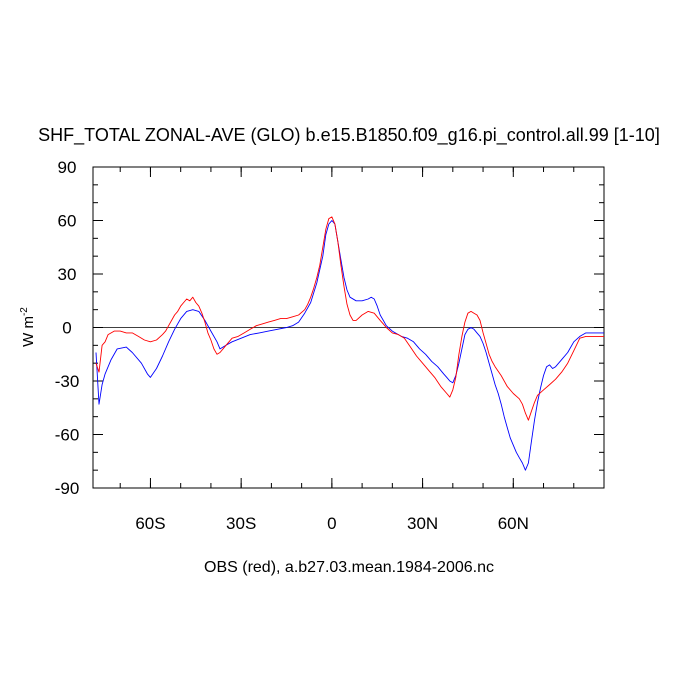 The image size is (700, 700). What do you see at coordinates (513, 523) in the screenshot?
I see `x-tick-label: 60N` at bounding box center [513, 523].